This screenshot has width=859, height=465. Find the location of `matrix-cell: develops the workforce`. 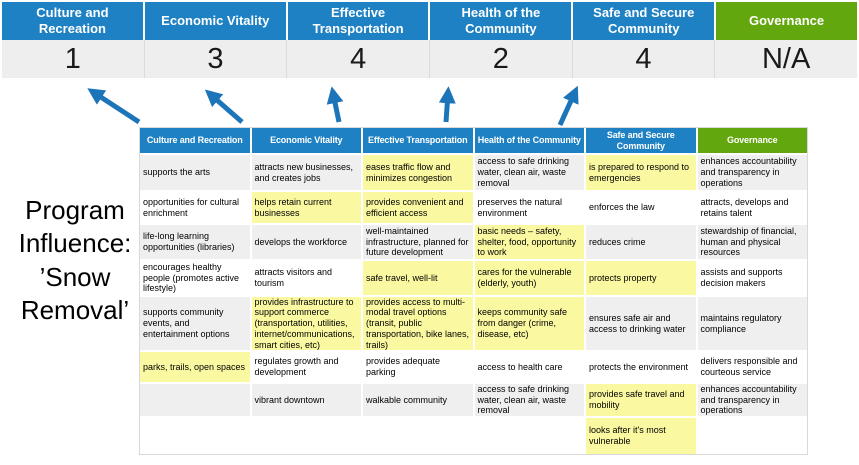

matrix-cell: develops the workforce is located at coordinates (306, 242).